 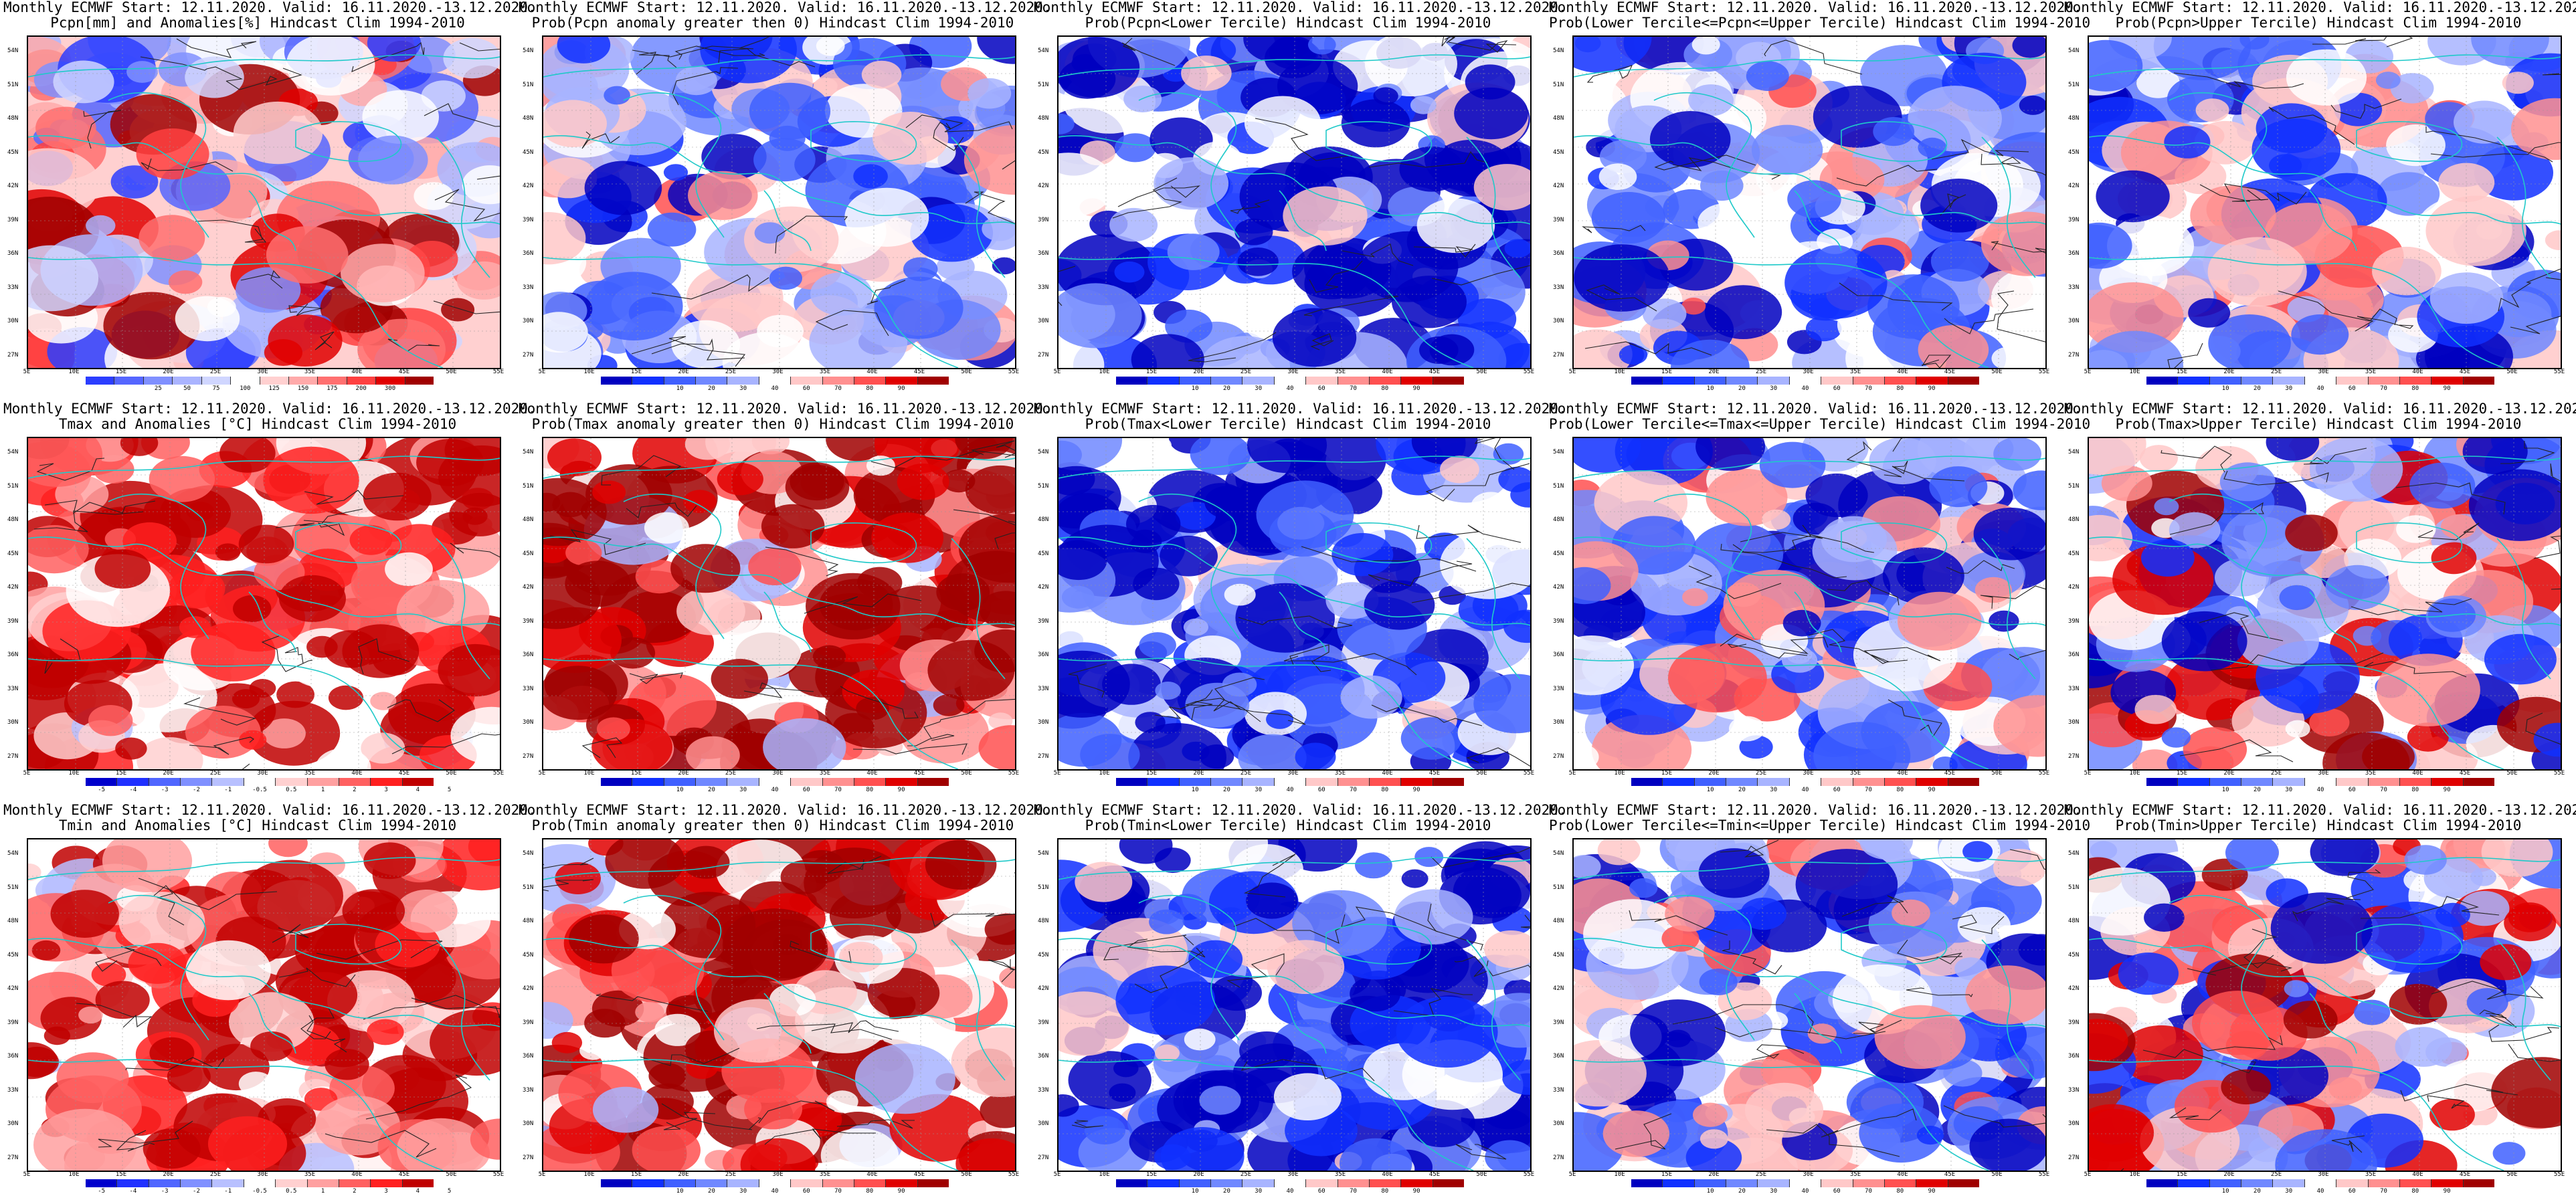 What do you see at coordinates (825, 773) in the screenshot?
I see `lon-label: 35E` at bounding box center [825, 773].